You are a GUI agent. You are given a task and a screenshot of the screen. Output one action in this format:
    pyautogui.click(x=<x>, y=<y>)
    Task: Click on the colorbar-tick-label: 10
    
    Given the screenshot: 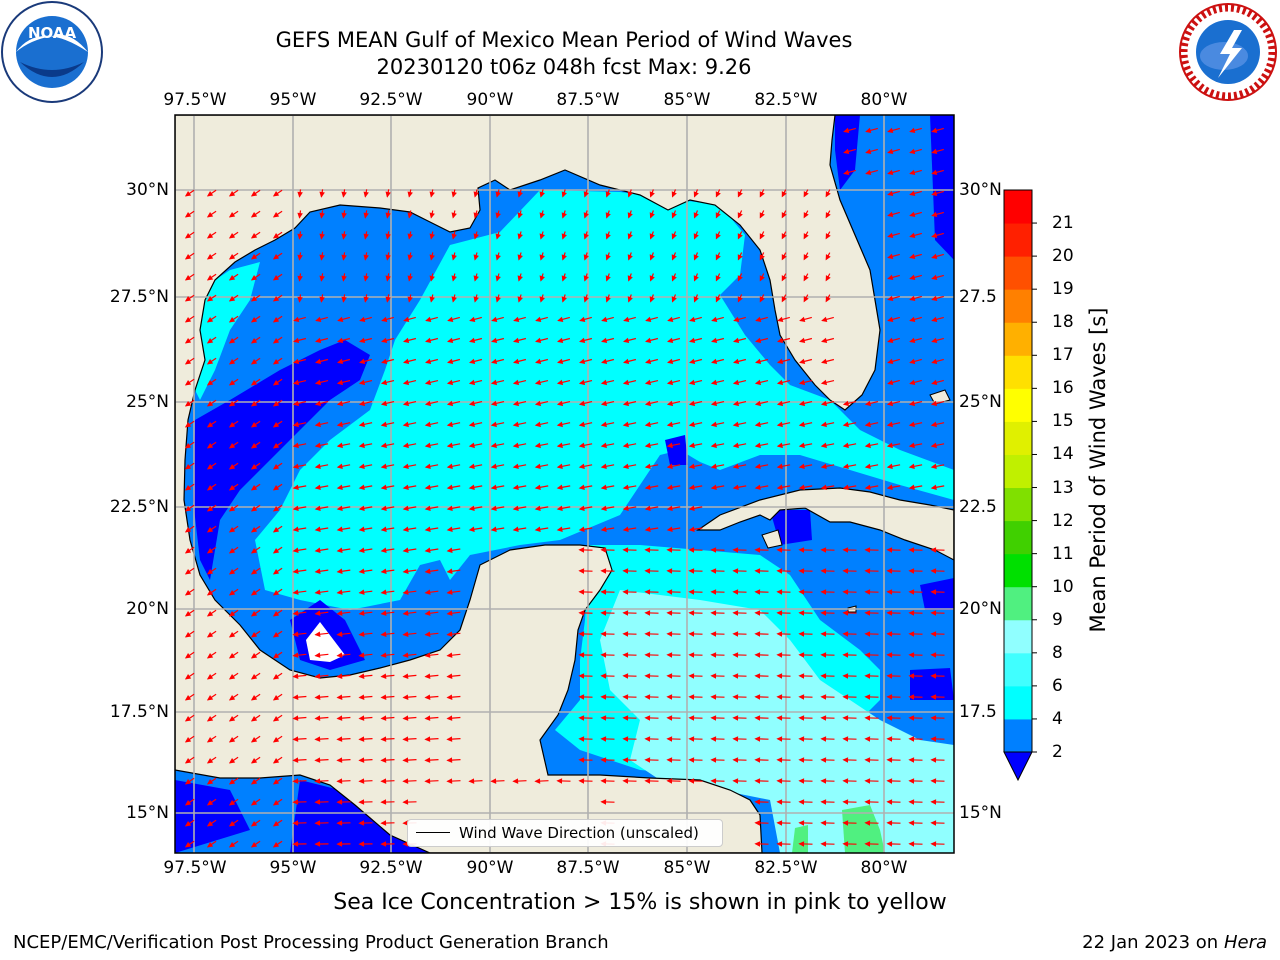 What is the action you would take?
    pyautogui.click(x=1063, y=586)
    